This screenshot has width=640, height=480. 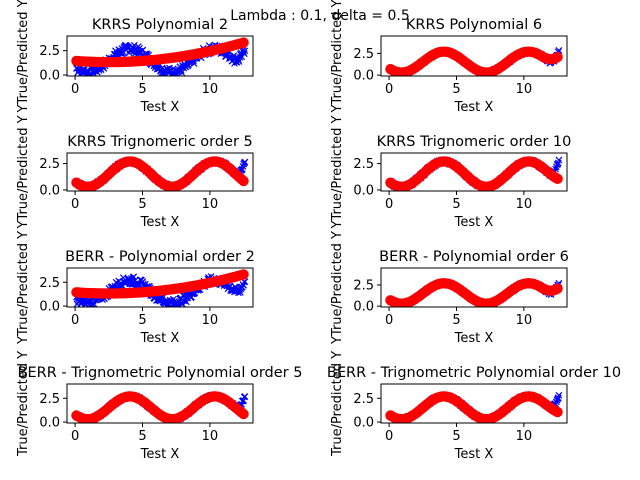 What do you see at coordinates (160, 142) in the screenshot?
I see `subplot-title: KRRS Trignomeric order 5` at bounding box center [160, 142].